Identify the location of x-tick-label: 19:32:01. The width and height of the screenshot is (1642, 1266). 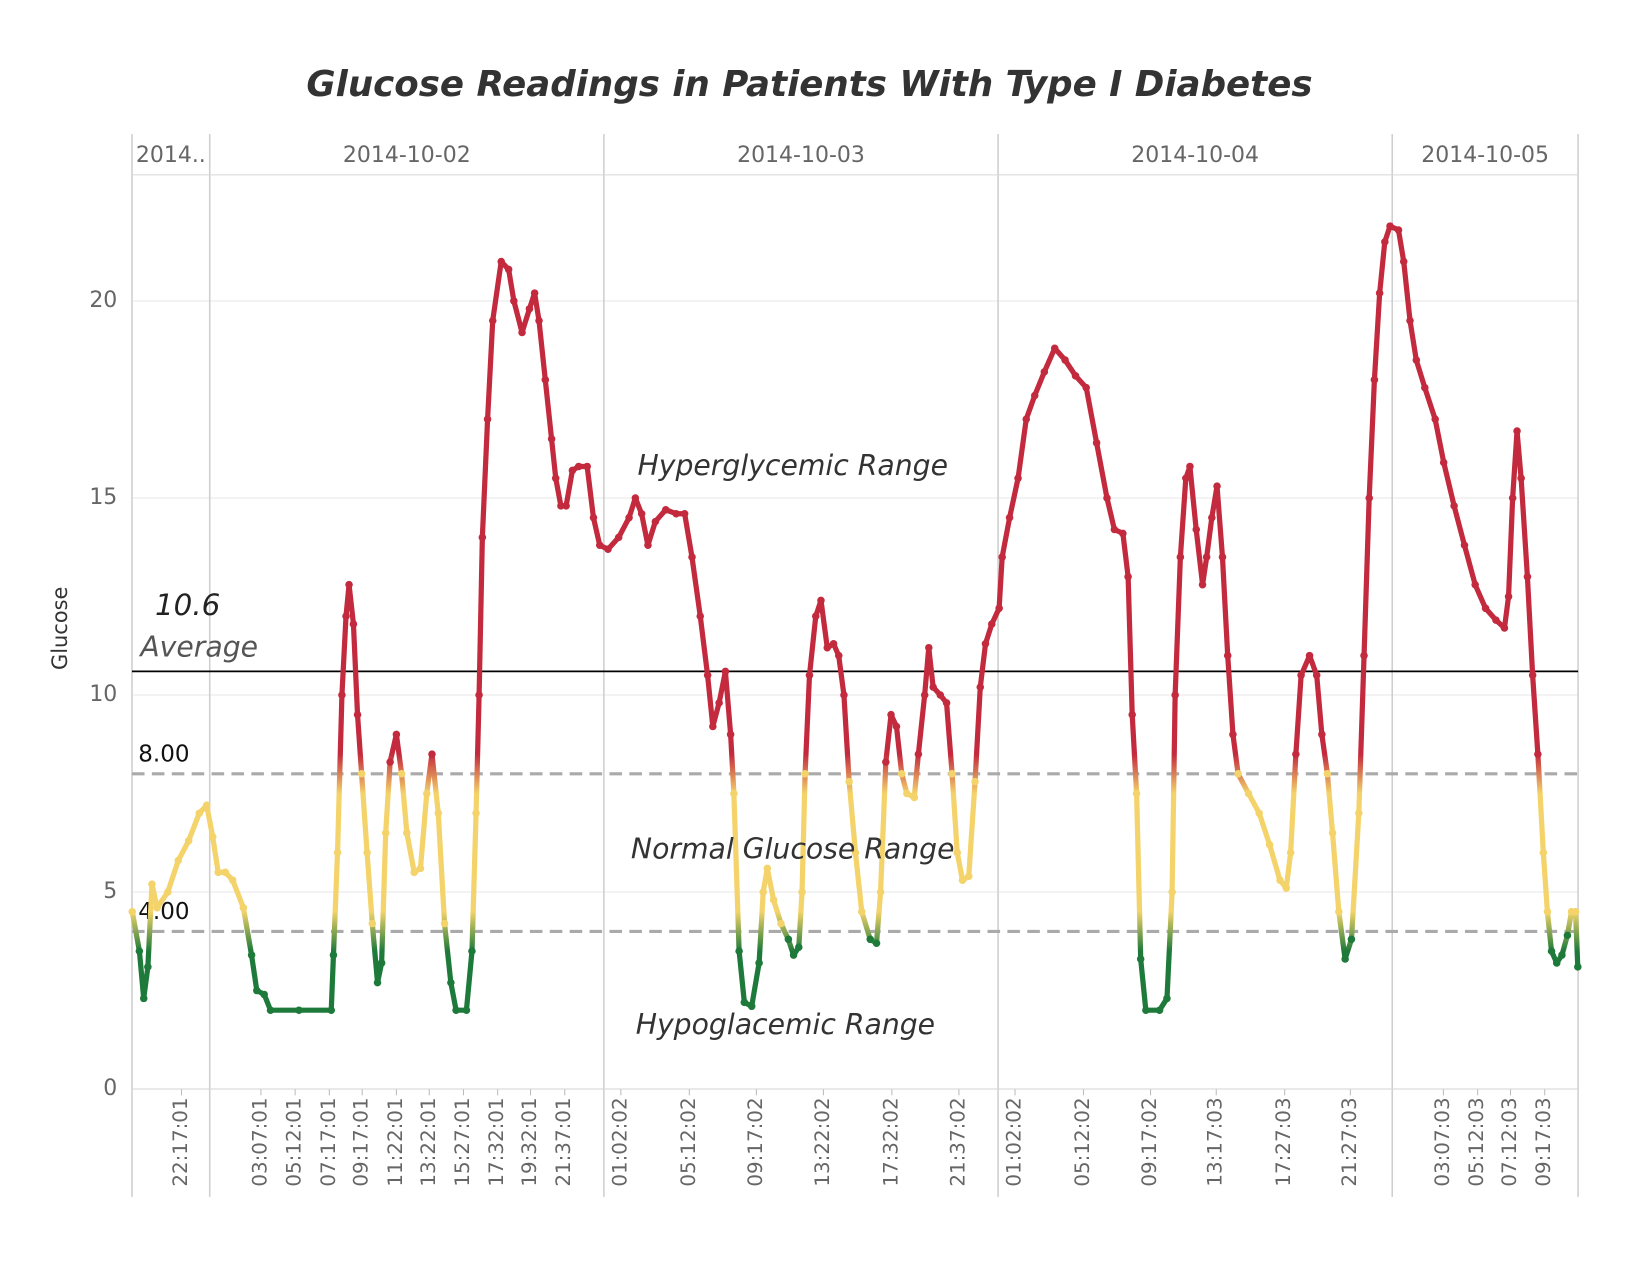
(529, 1141).